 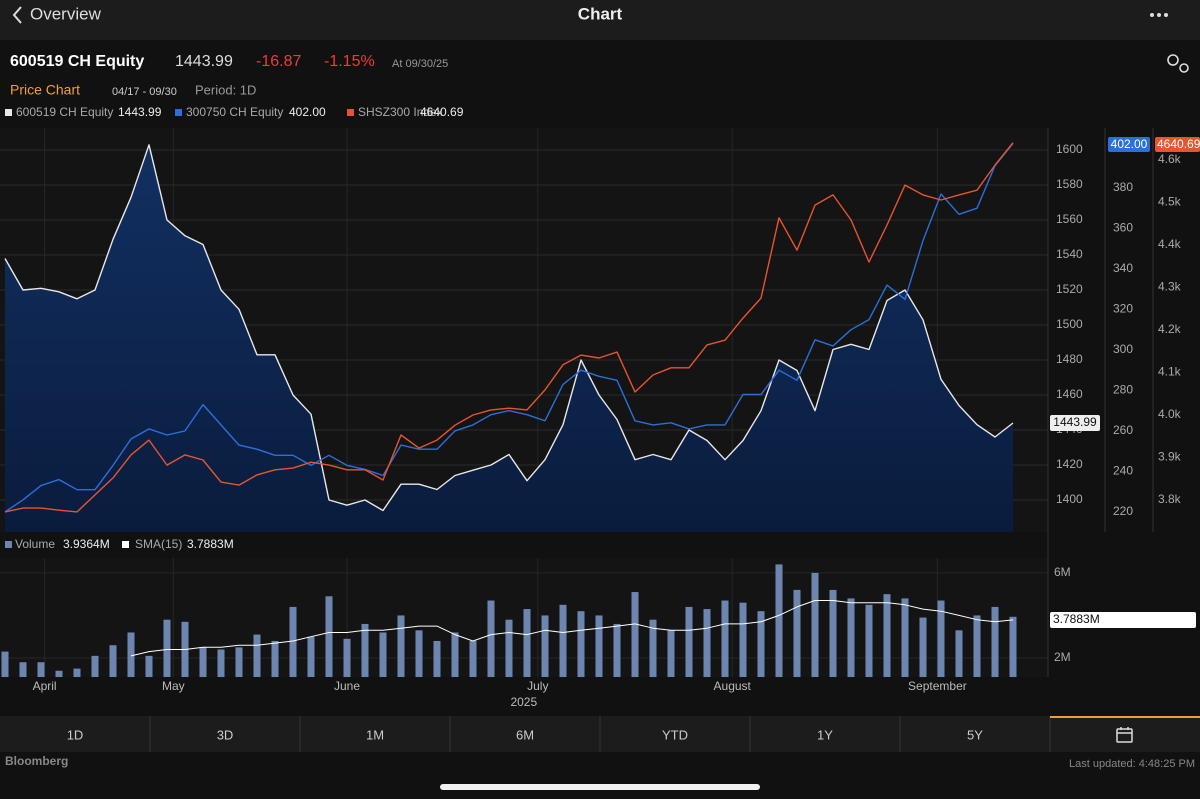 What do you see at coordinates (86, 544) in the screenshot?
I see `legend-value: 3.9364M` at bounding box center [86, 544].